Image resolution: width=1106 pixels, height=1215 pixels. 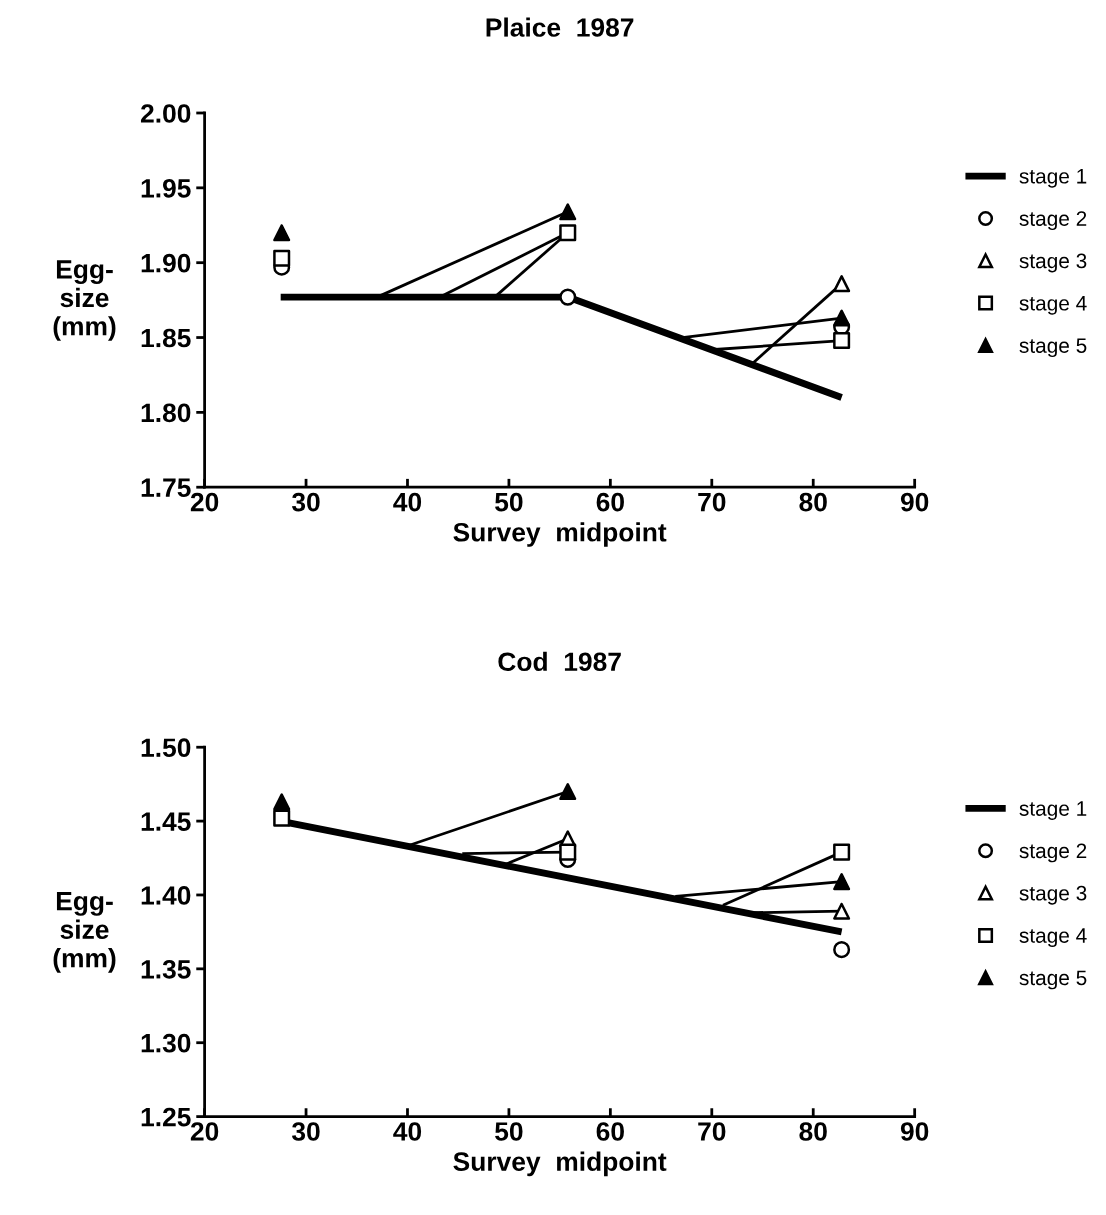 What do you see at coordinates (166, 338) in the screenshot?
I see `y-tick-label: 1.85` at bounding box center [166, 338].